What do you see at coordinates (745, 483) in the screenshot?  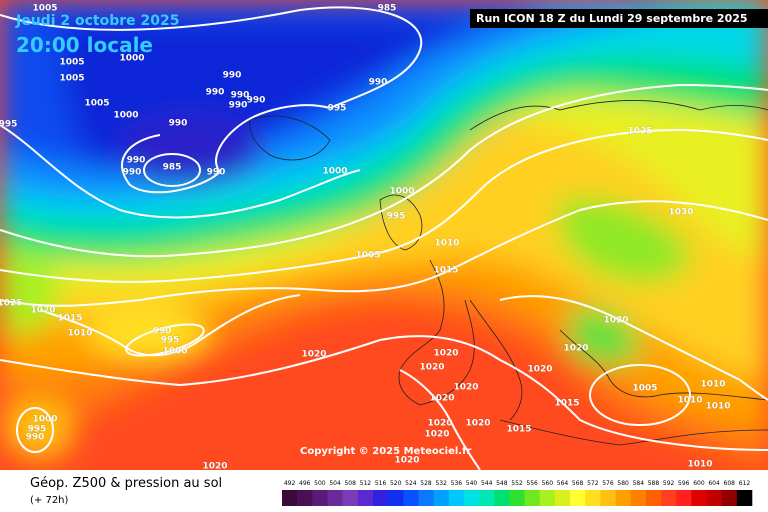 I see `colorbar-label: 612` at bounding box center [745, 483].